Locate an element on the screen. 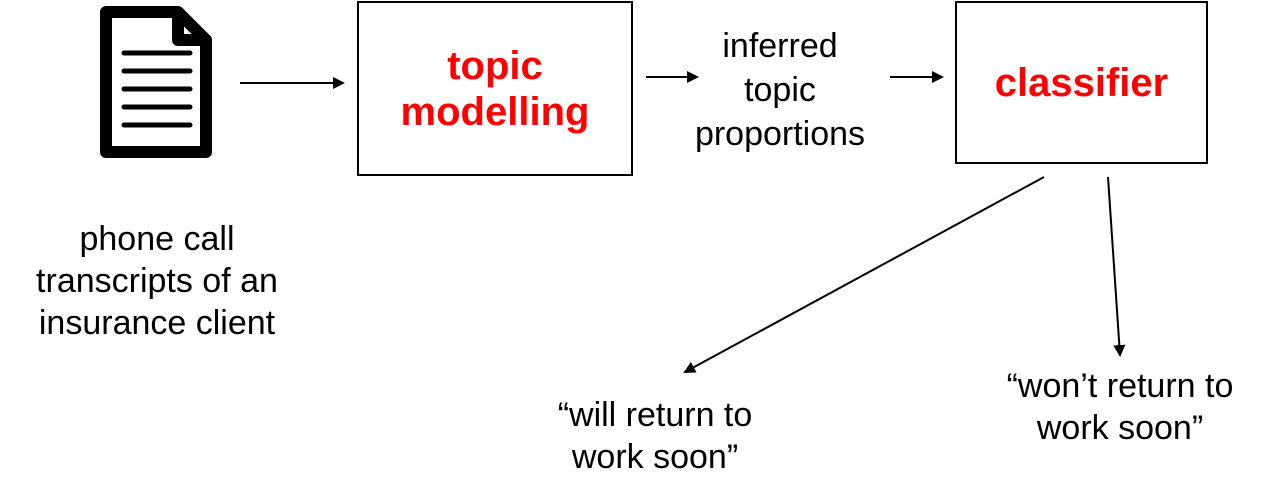  source-label-line-3: insurance client is located at coordinates (157, 323).